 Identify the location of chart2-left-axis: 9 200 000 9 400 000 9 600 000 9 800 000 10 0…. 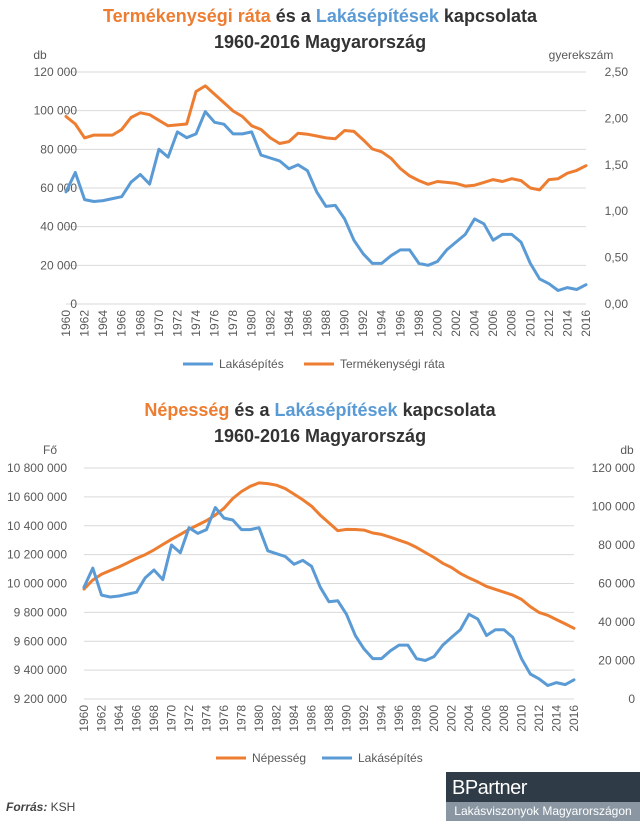
(37, 583).